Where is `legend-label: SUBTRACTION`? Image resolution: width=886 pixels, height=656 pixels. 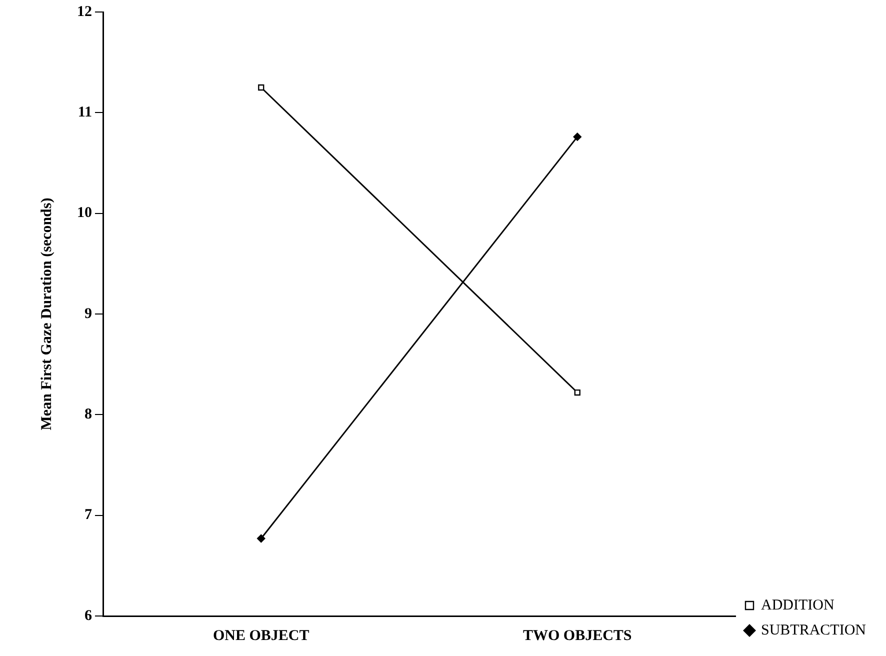
legend-label: SUBTRACTION is located at coordinates (813, 630).